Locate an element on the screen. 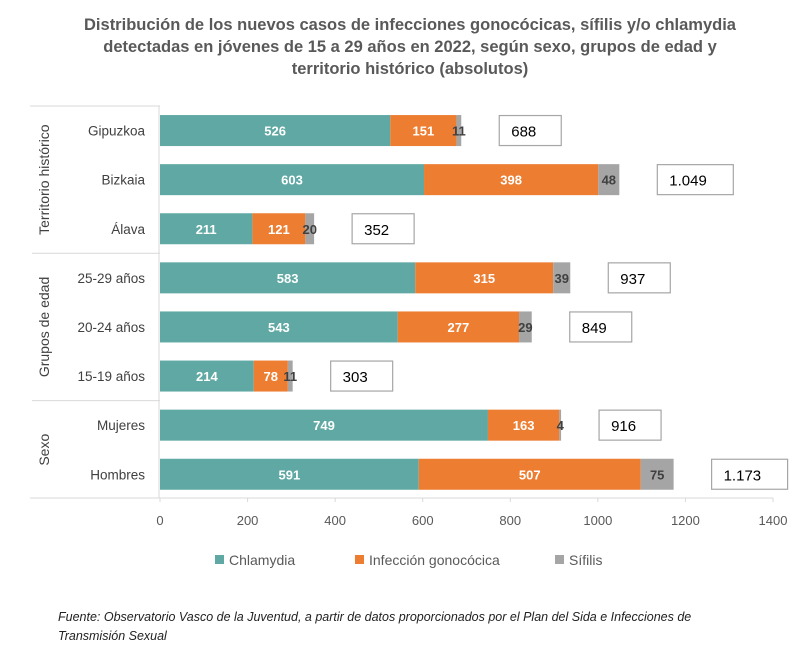 The height and width of the screenshot is (666, 800). x-tick-label: 200 is located at coordinates (248, 520).